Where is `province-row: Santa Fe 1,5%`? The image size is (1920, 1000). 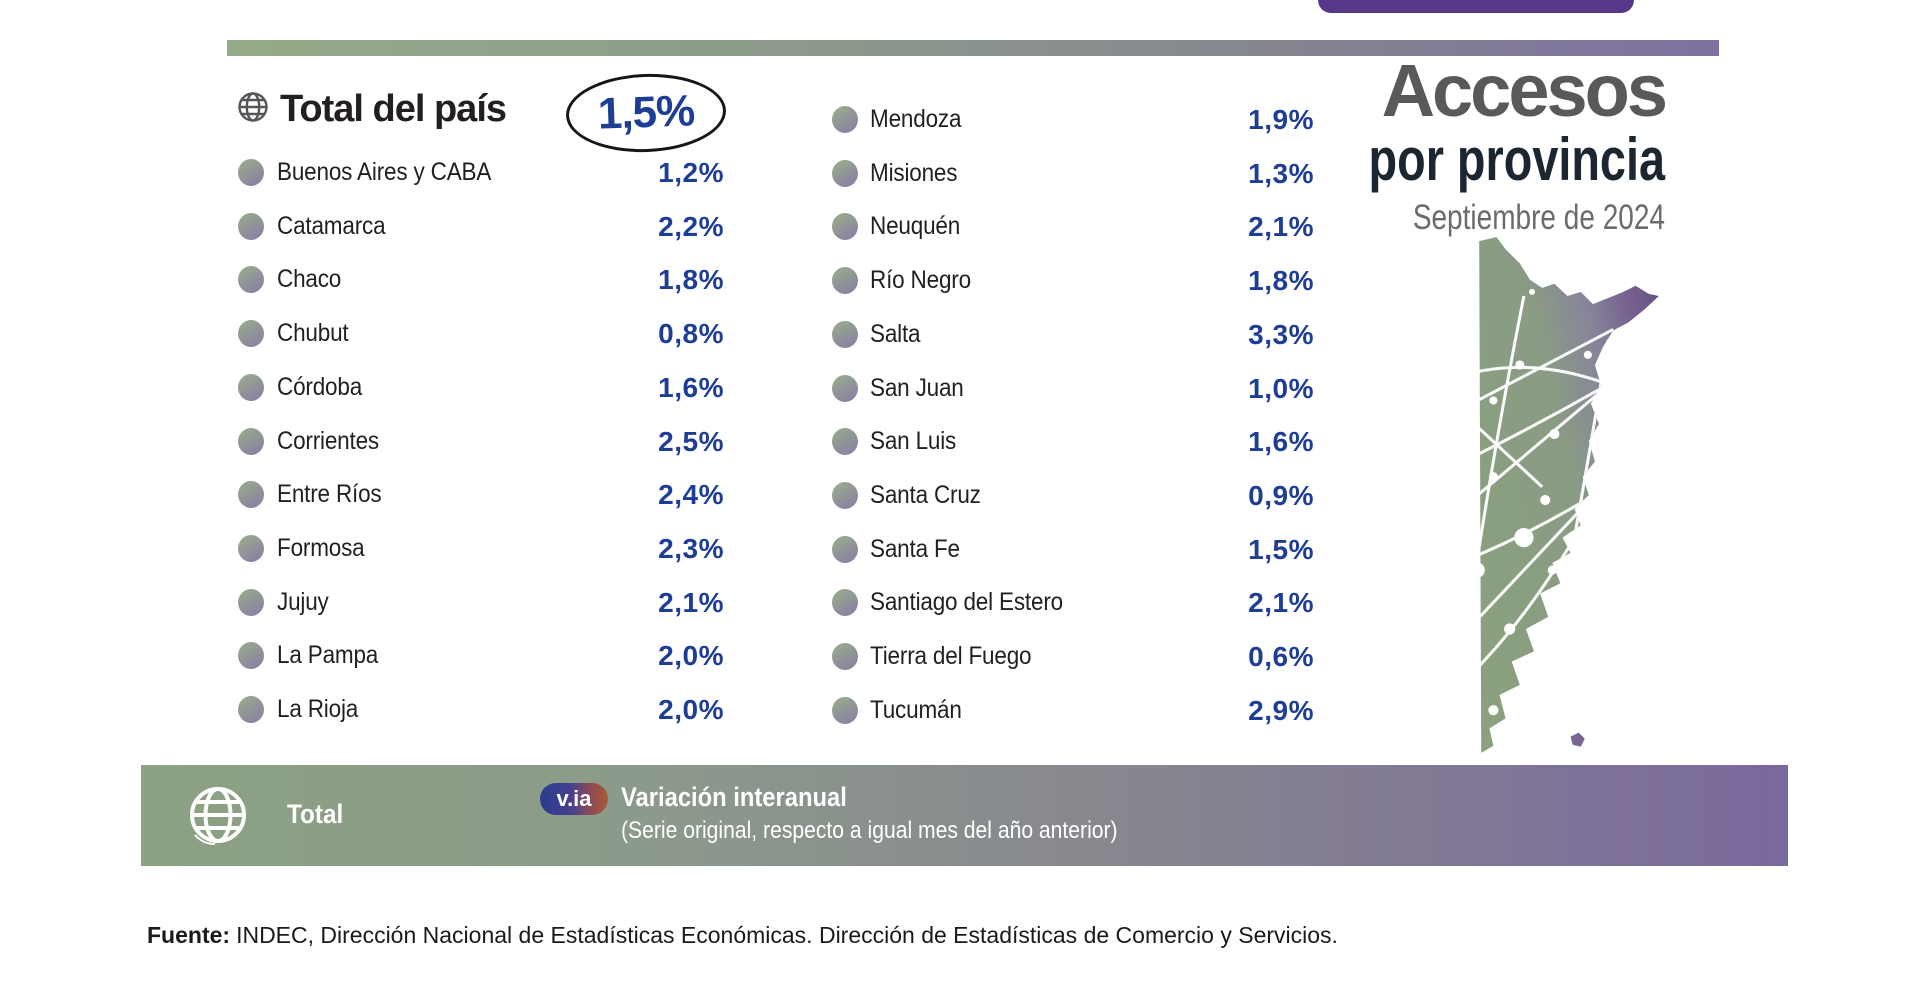 province-row: Santa Fe 1,5% is located at coordinates (1072, 550).